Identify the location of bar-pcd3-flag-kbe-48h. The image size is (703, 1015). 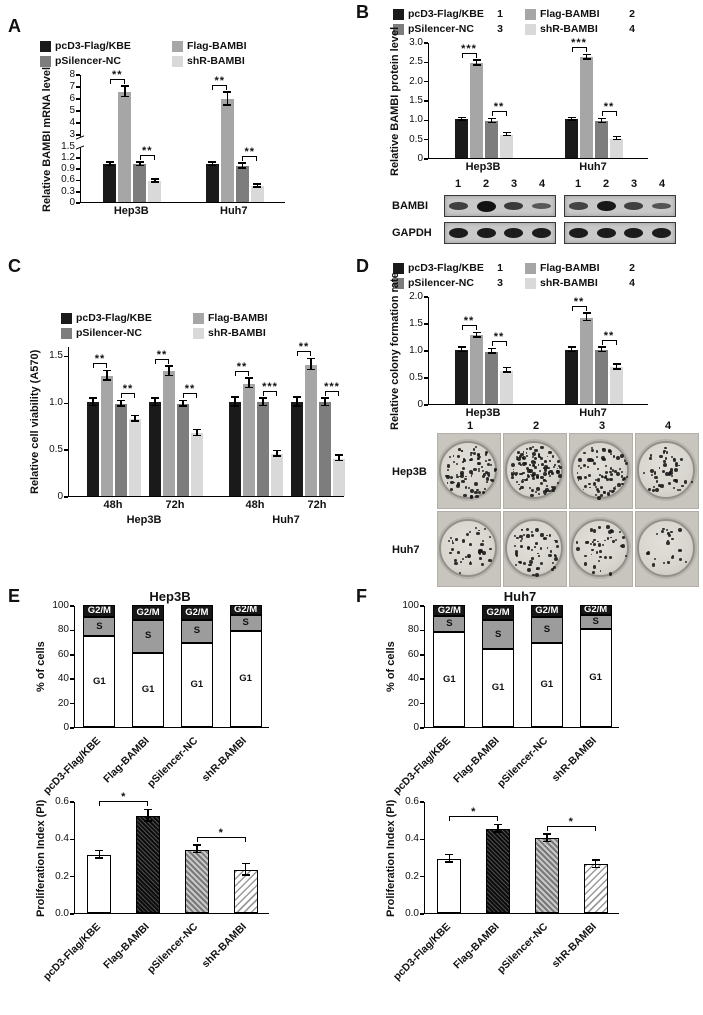
(235, 449).